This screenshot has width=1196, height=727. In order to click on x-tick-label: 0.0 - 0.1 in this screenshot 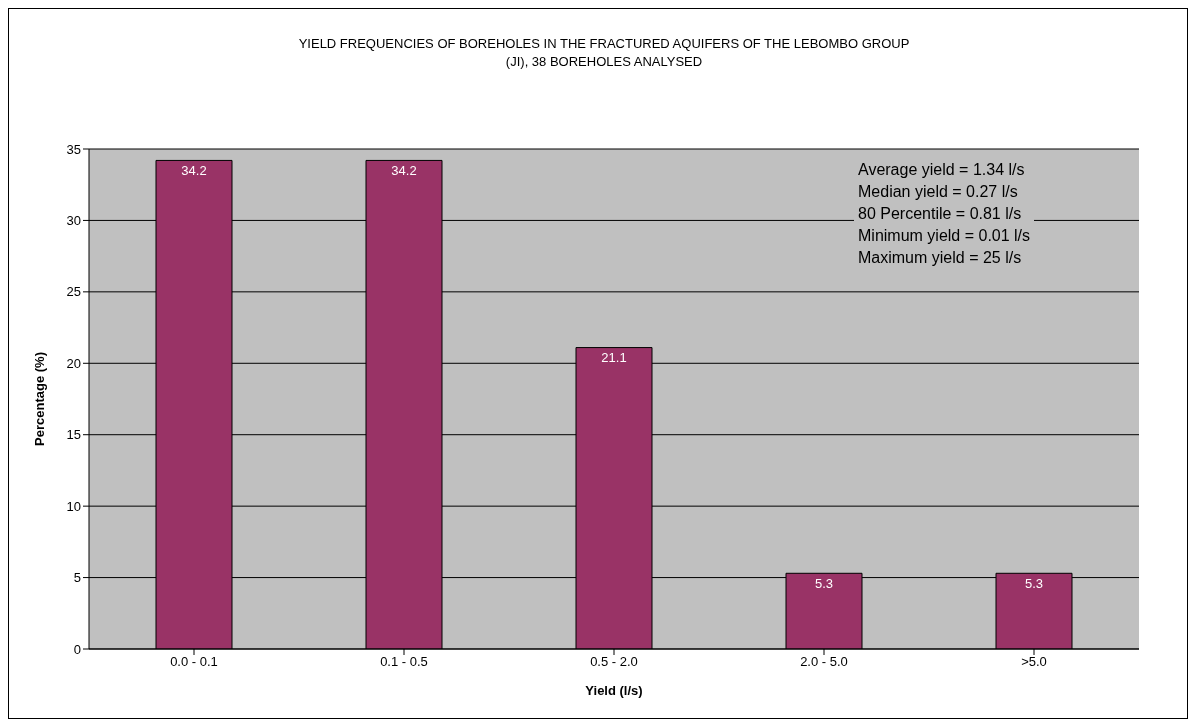, I will do `click(194, 662)`.